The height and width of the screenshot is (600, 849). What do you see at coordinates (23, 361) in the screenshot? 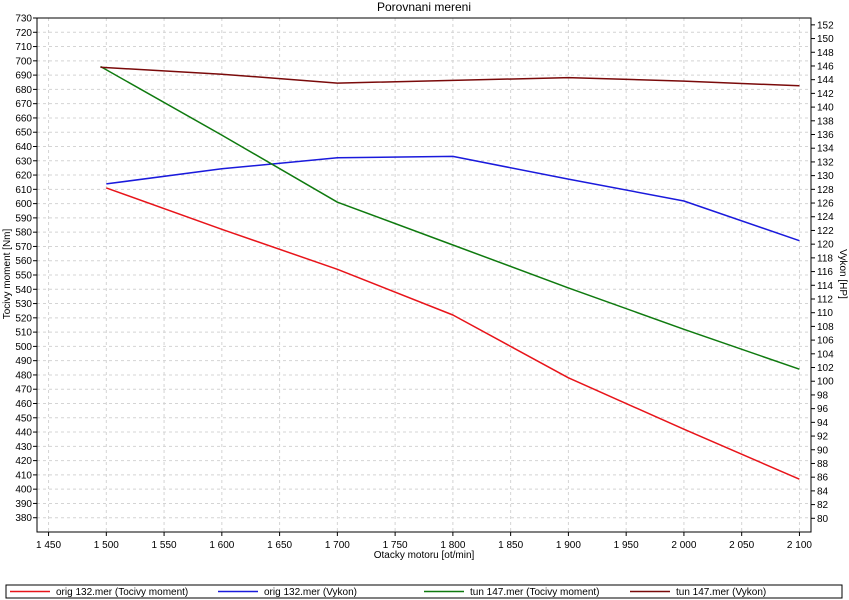
I see `y-left-tick-label: 490` at bounding box center [23, 361].